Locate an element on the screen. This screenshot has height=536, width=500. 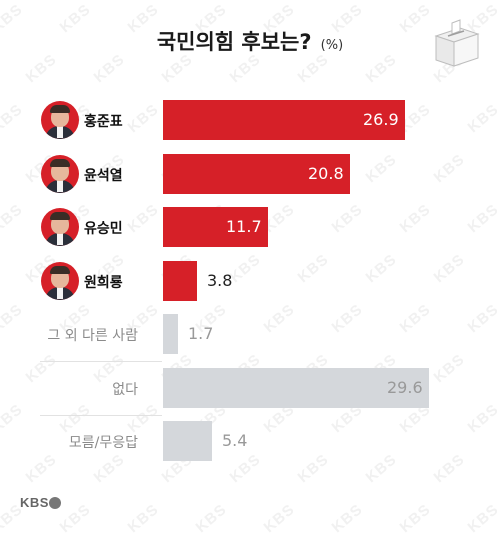
ballot-box-icon is located at coordinates (457, 43).